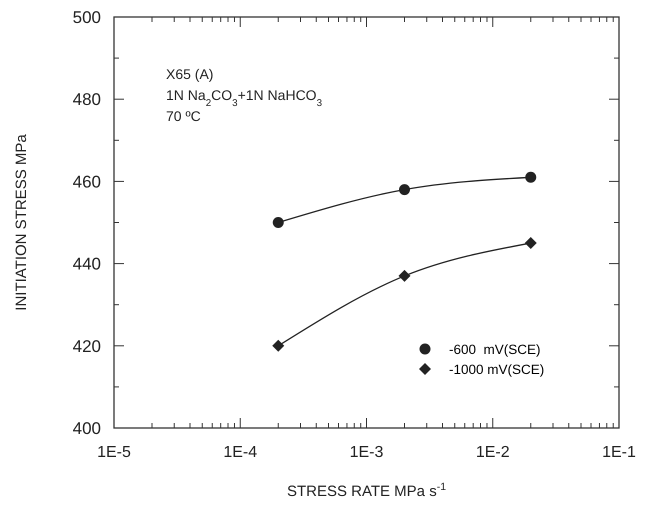 The height and width of the screenshot is (506, 647). I want to click on x-tick-label: 1E-5, so click(114, 452).